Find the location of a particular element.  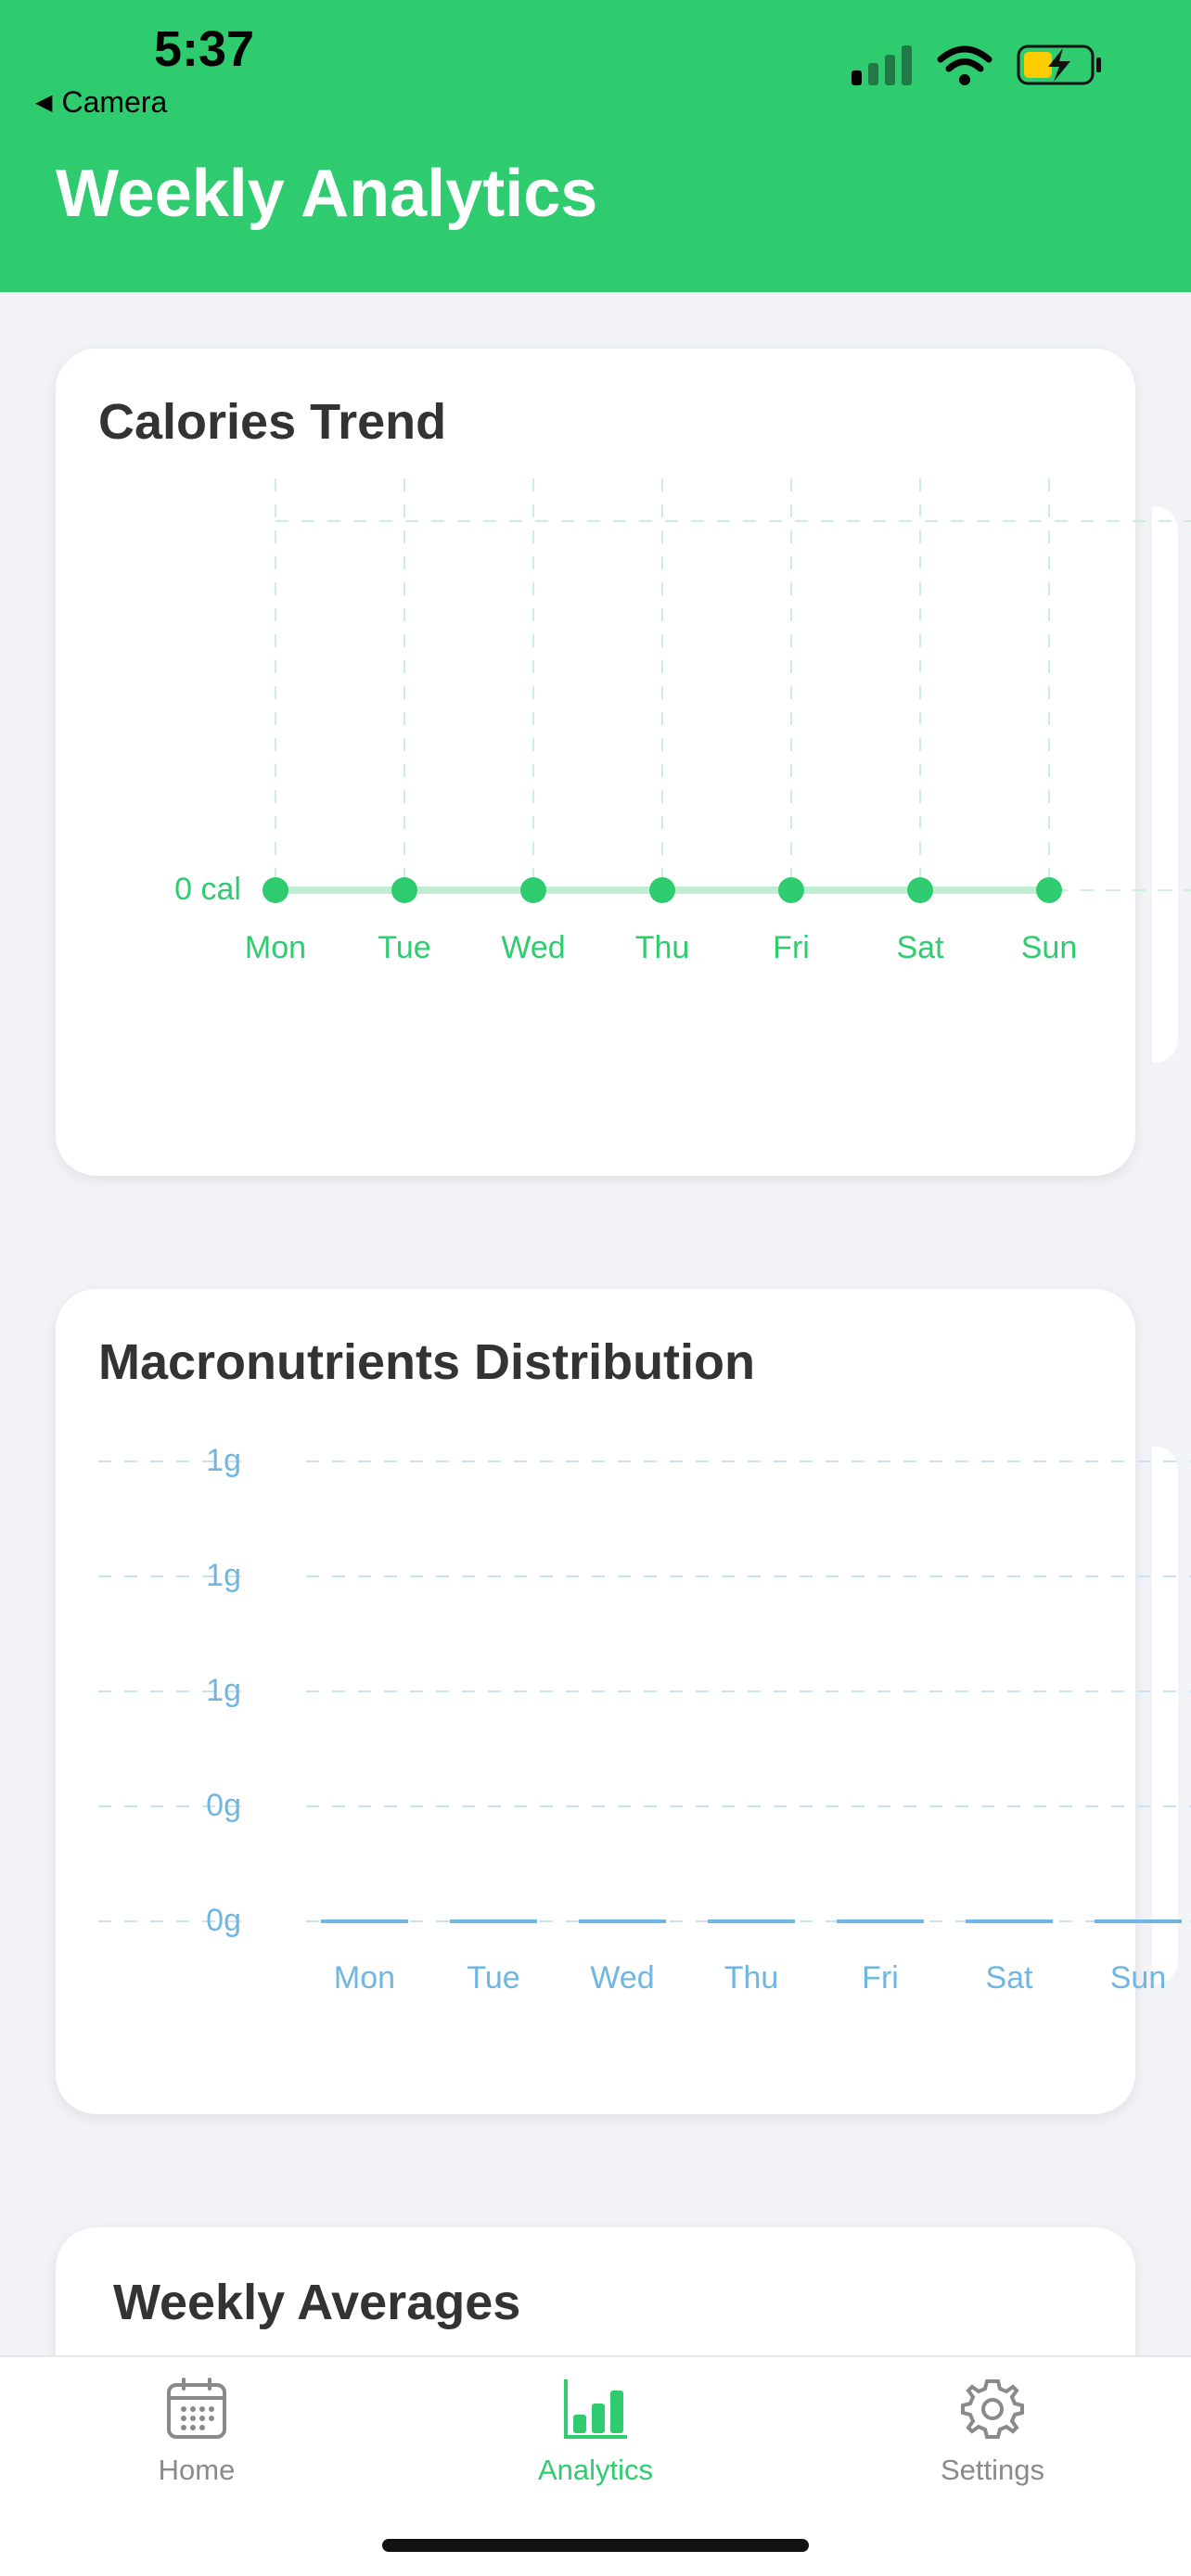

app-header: 5:37 ◀ Camera Weekly Analytics is located at coordinates (595, 146).